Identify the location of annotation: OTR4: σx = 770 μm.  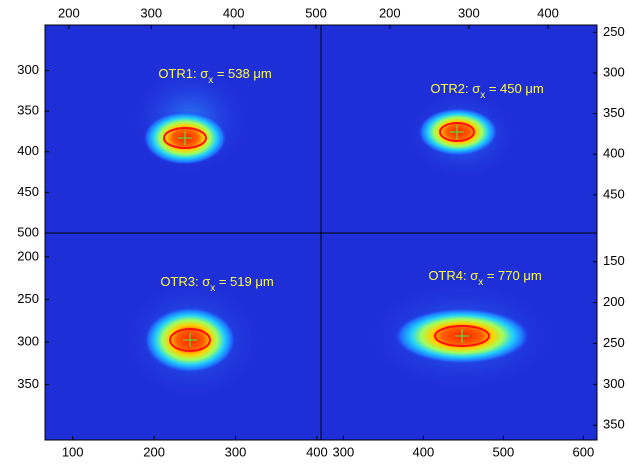
(484, 277).